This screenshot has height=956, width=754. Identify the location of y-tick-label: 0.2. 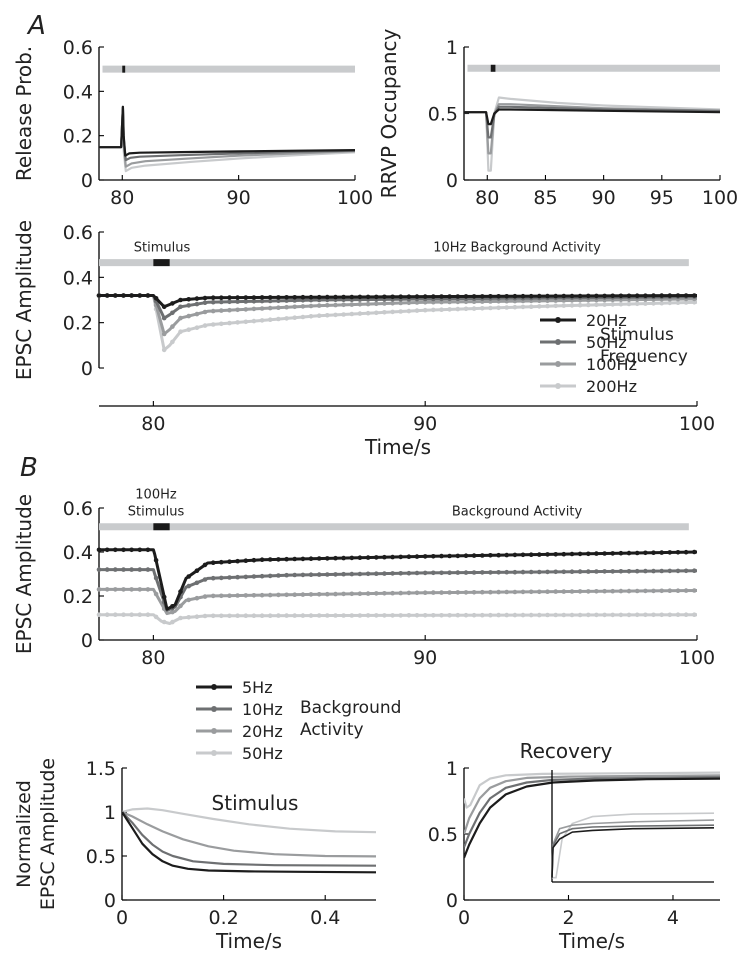
(78, 597).